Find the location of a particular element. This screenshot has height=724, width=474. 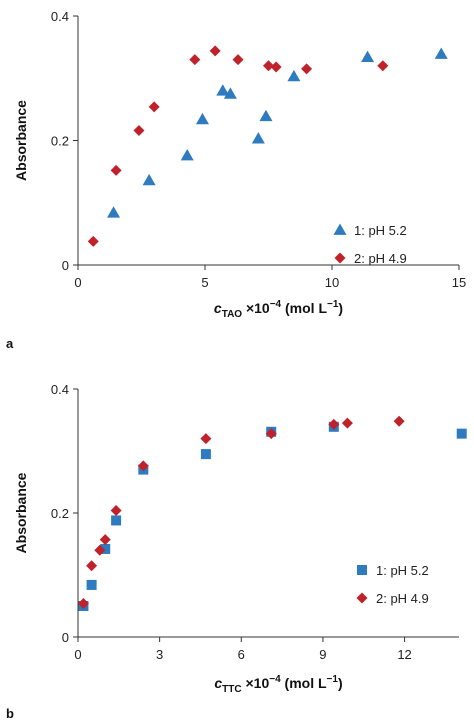

x-tick-label: 6 is located at coordinates (241, 654).